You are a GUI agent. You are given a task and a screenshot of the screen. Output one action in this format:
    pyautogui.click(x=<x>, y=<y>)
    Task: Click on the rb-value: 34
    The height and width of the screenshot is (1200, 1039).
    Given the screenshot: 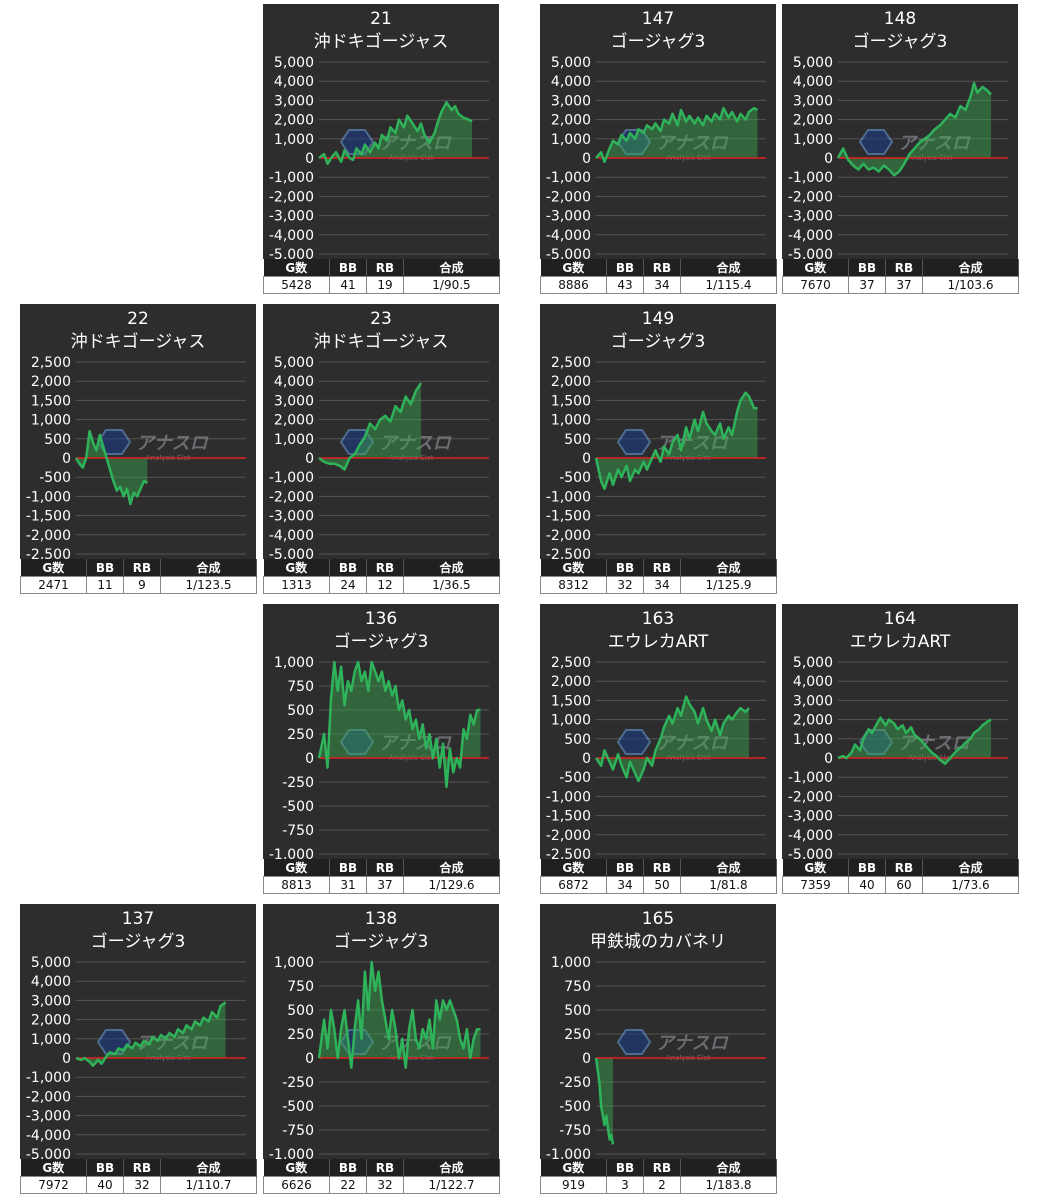 What is the action you would take?
    pyautogui.click(x=662, y=585)
    